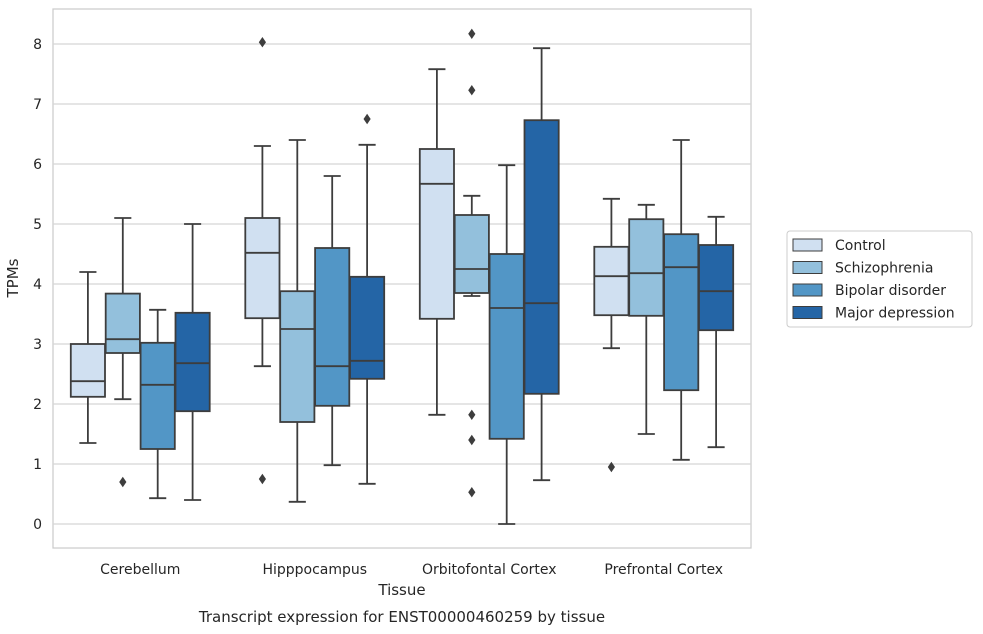 Image resolution: width=983 pixels, height=634 pixels. I want to click on y-tick-labels: 0 1 2 3 4 5 6 7 8, so click(37, 285).